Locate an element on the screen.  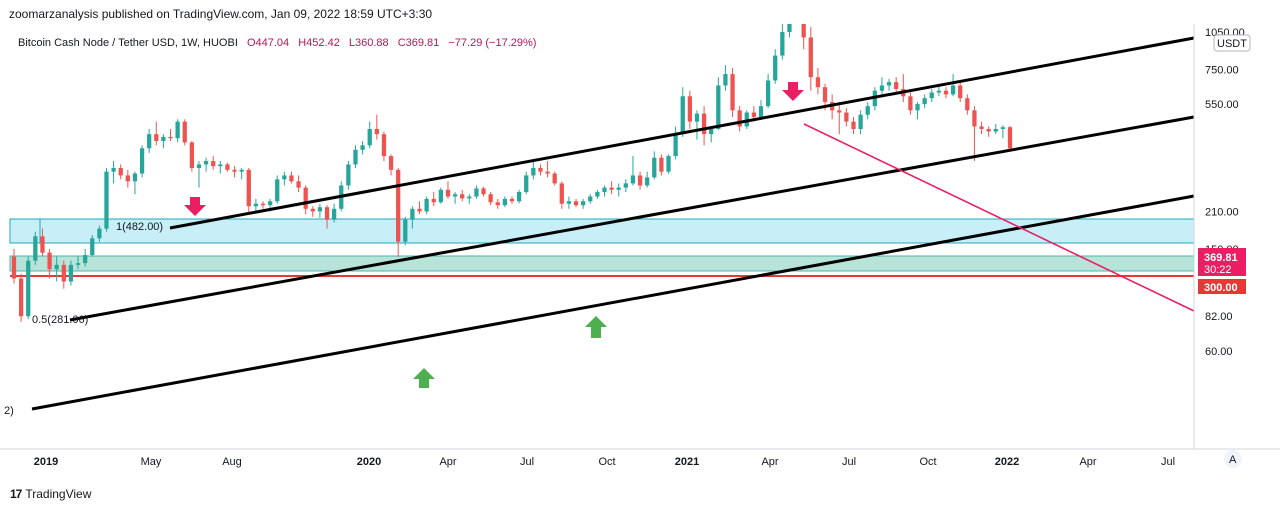
auto-scale-button is located at coordinates (1233, 459).